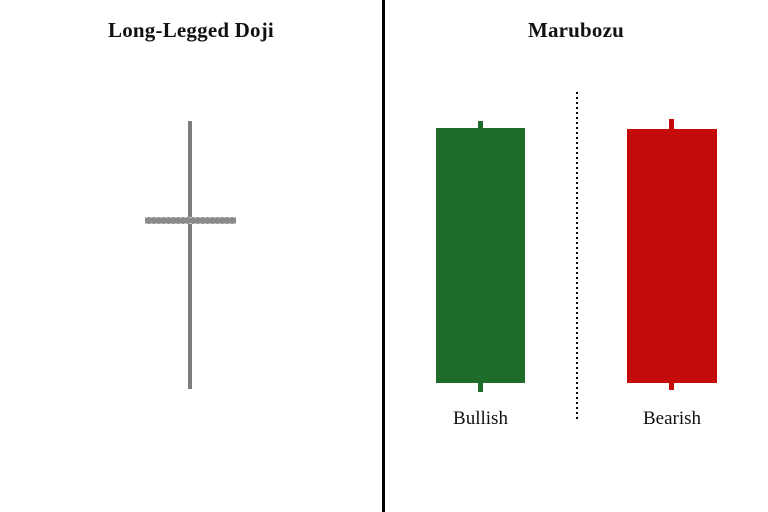  What do you see at coordinates (480, 387) in the screenshot?
I see `bullish-candle-lower-wick` at bounding box center [480, 387].